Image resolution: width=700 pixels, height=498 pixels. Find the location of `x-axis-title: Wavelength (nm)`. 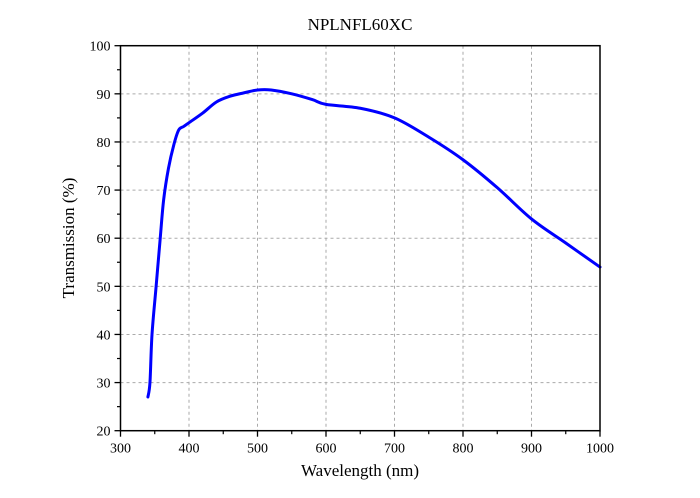

x-axis-title: Wavelength (nm) is located at coordinates (360, 470).